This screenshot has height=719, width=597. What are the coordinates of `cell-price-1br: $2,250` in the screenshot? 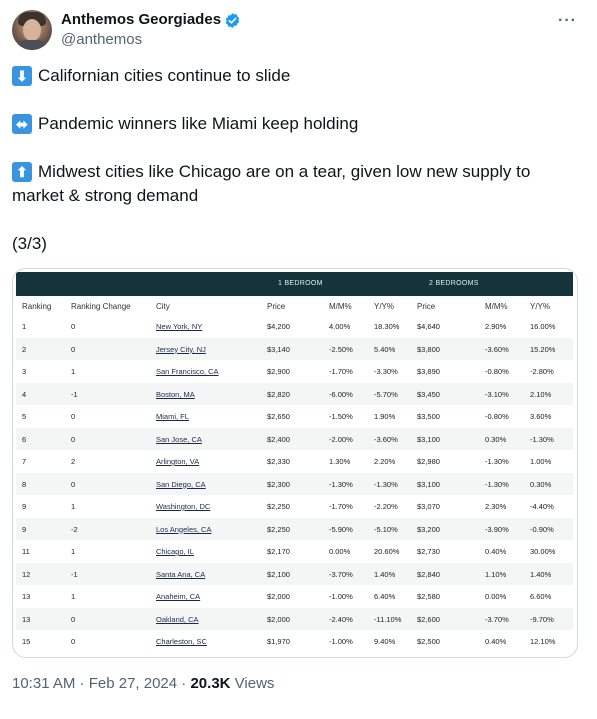 It's located at (278, 506).